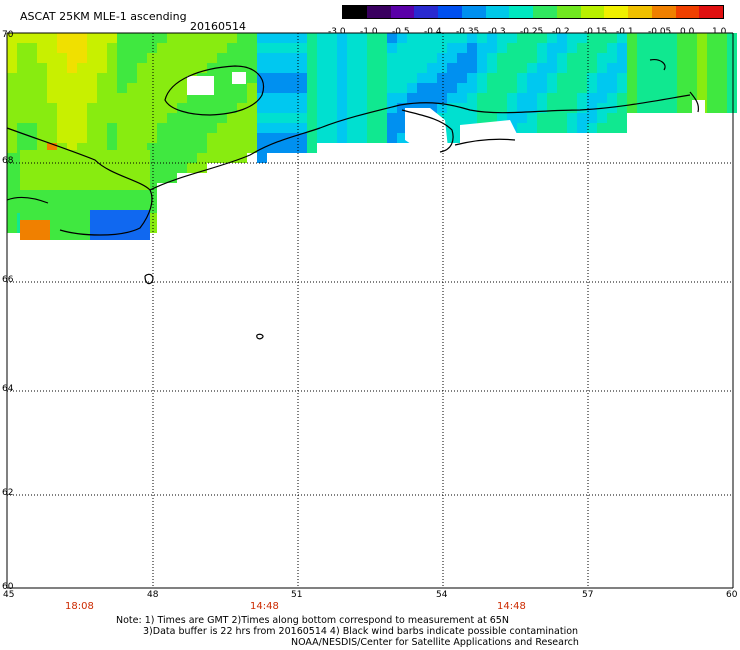  Describe the element at coordinates (616, 12) in the screenshot. I see `color-swatch` at that location.